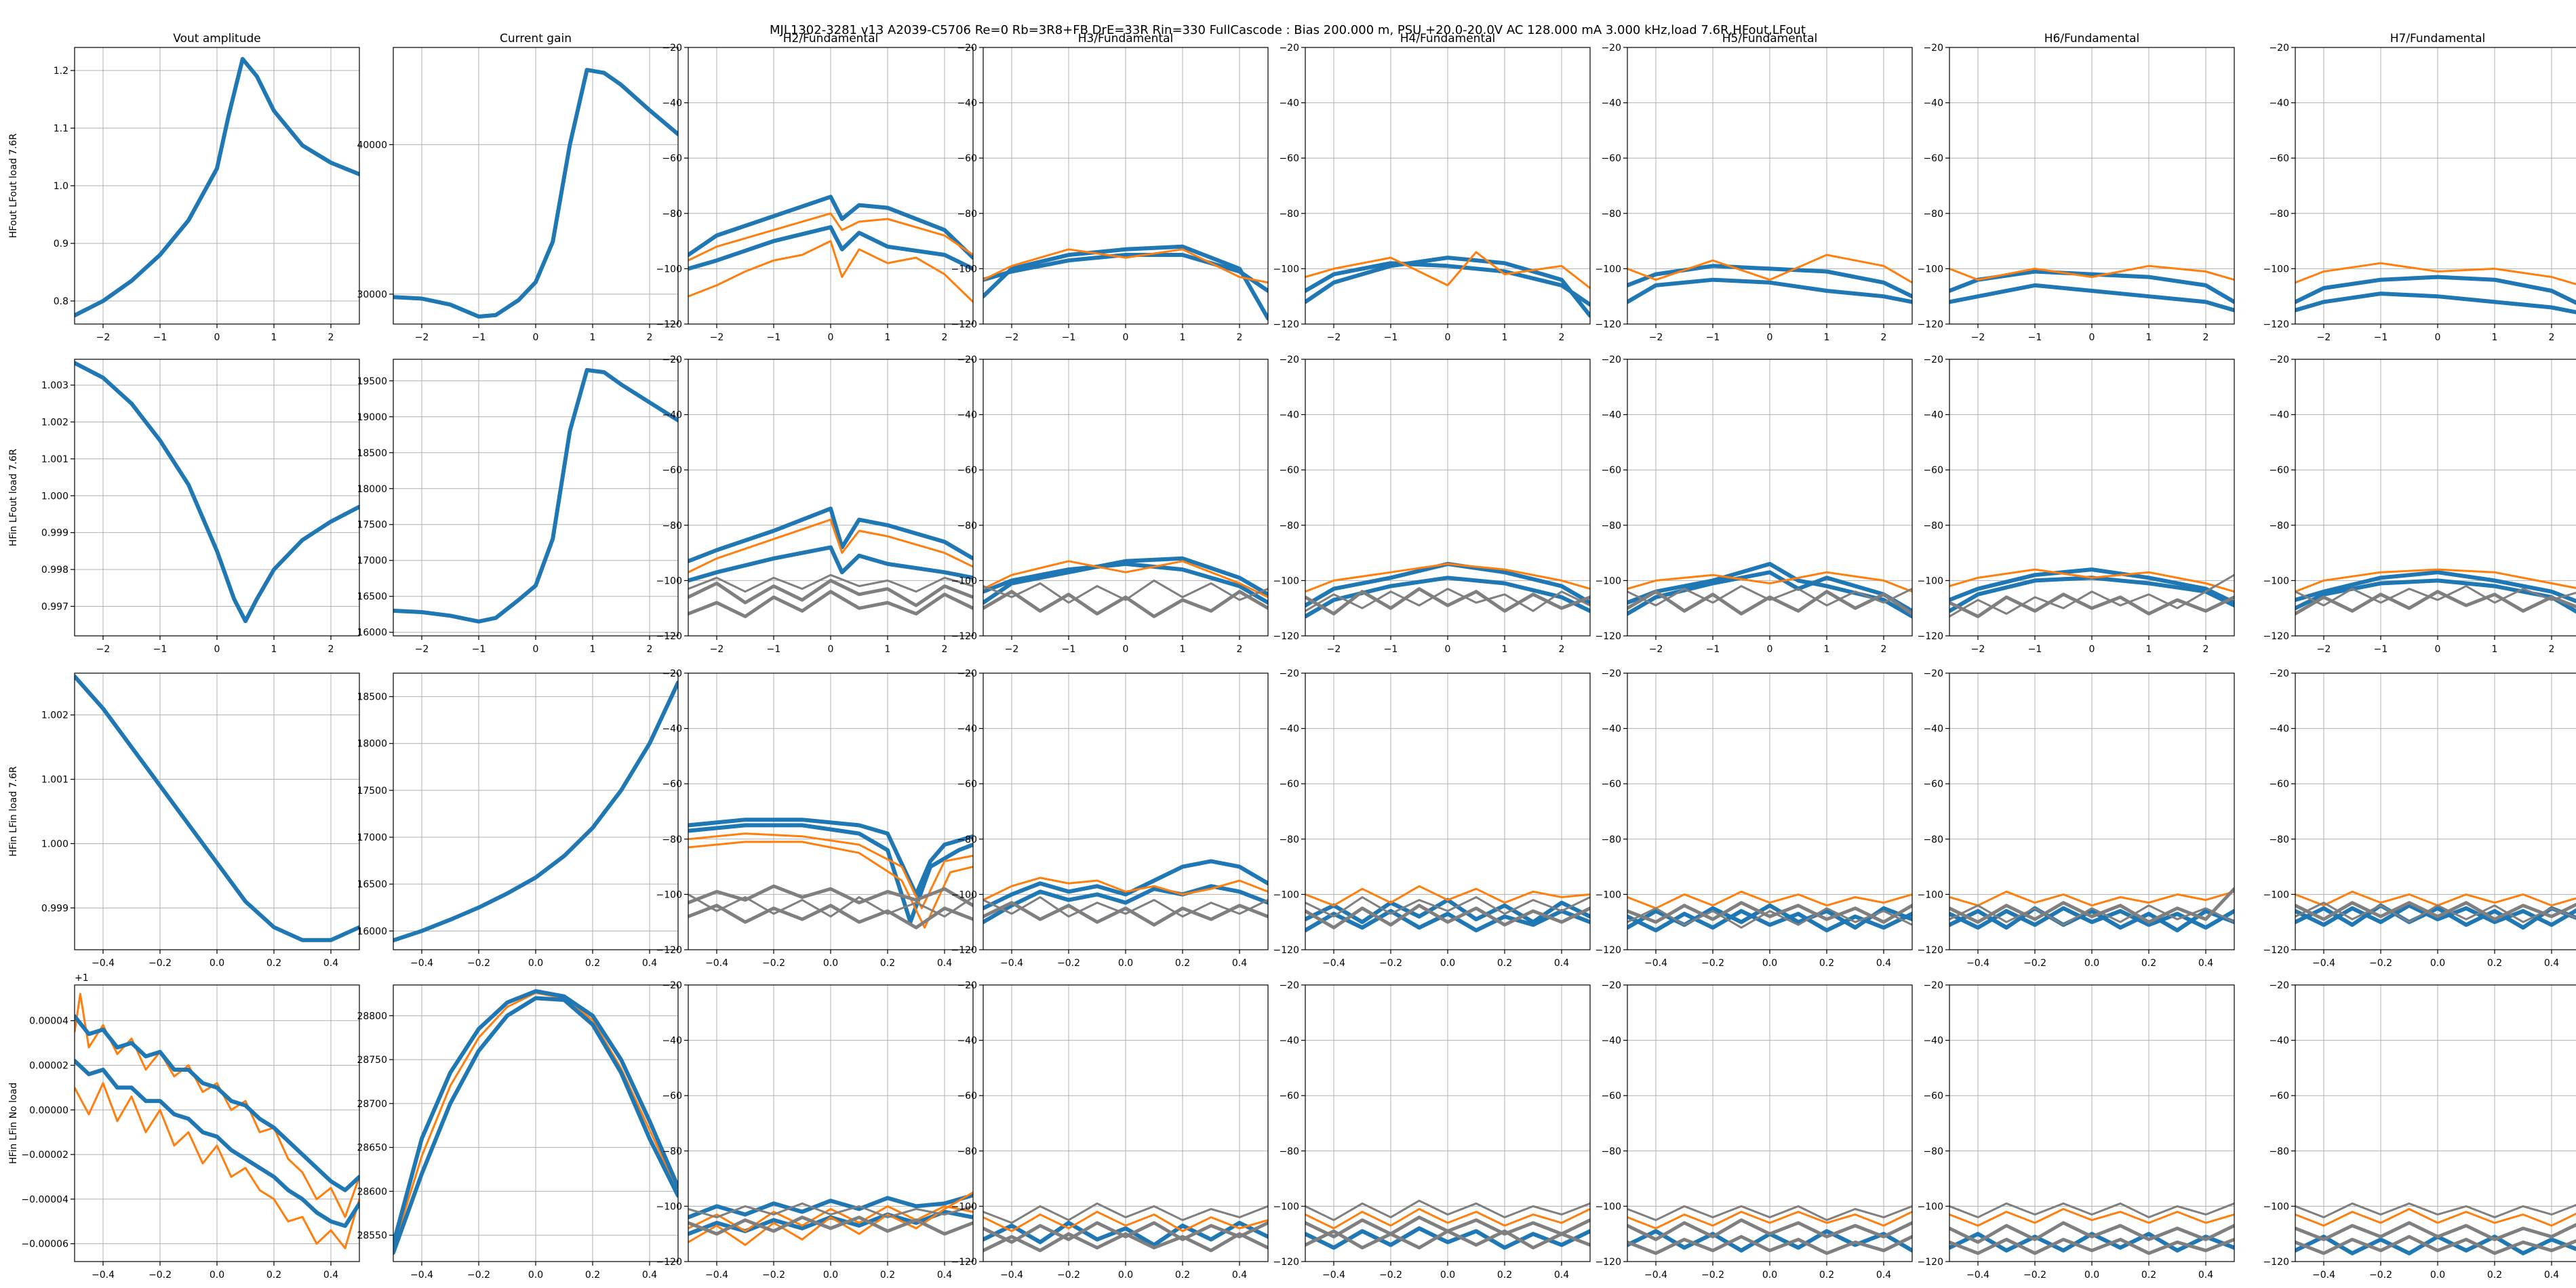 This screenshot has height=1288, width=2576. What do you see at coordinates (773, 1275) in the screenshot?
I see `x-tick-label: −0.2` at bounding box center [773, 1275].